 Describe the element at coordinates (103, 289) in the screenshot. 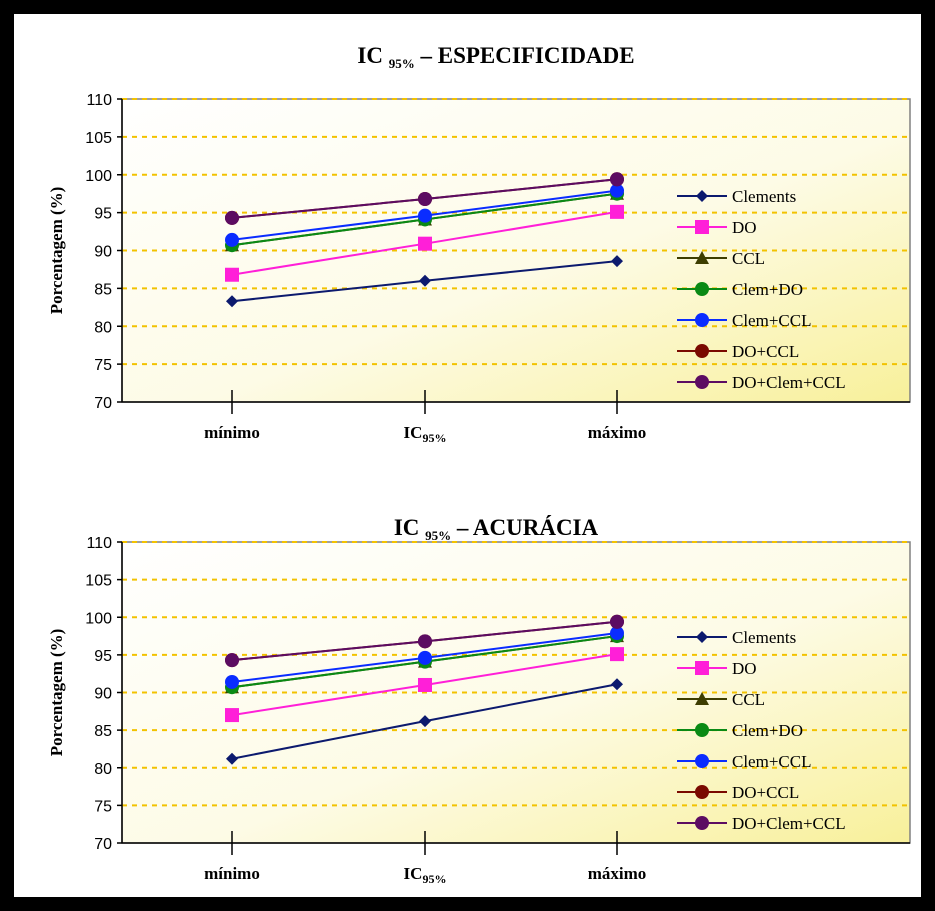

I see `y-tick-label: 85` at that location.